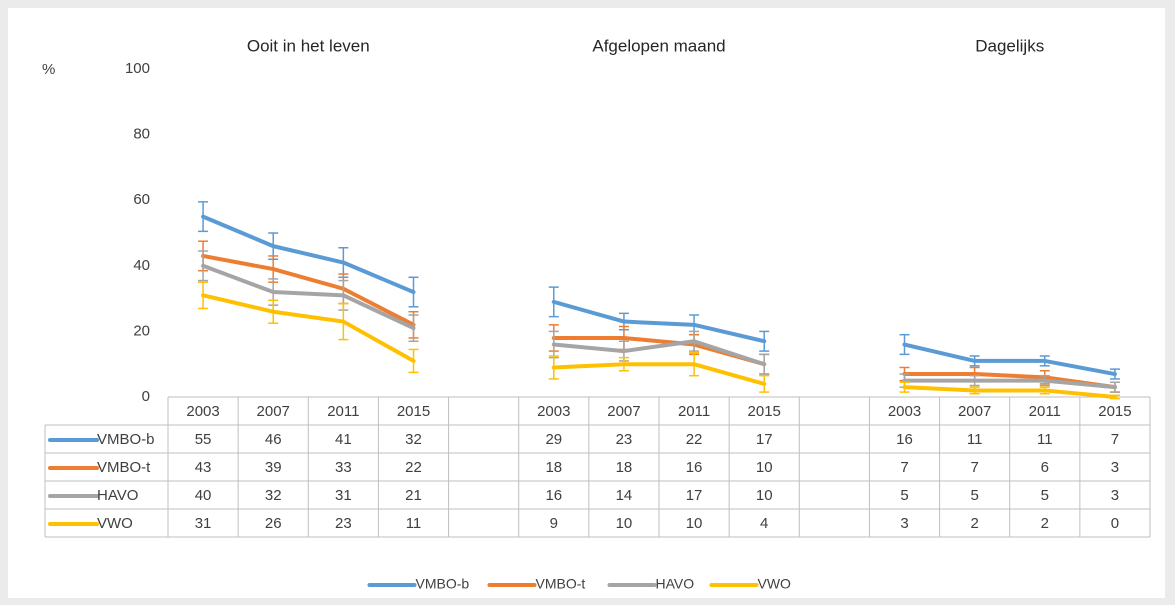  Describe the element at coordinates (658, 45) in the screenshot. I see `group-label: Afgelopen maand` at that location.